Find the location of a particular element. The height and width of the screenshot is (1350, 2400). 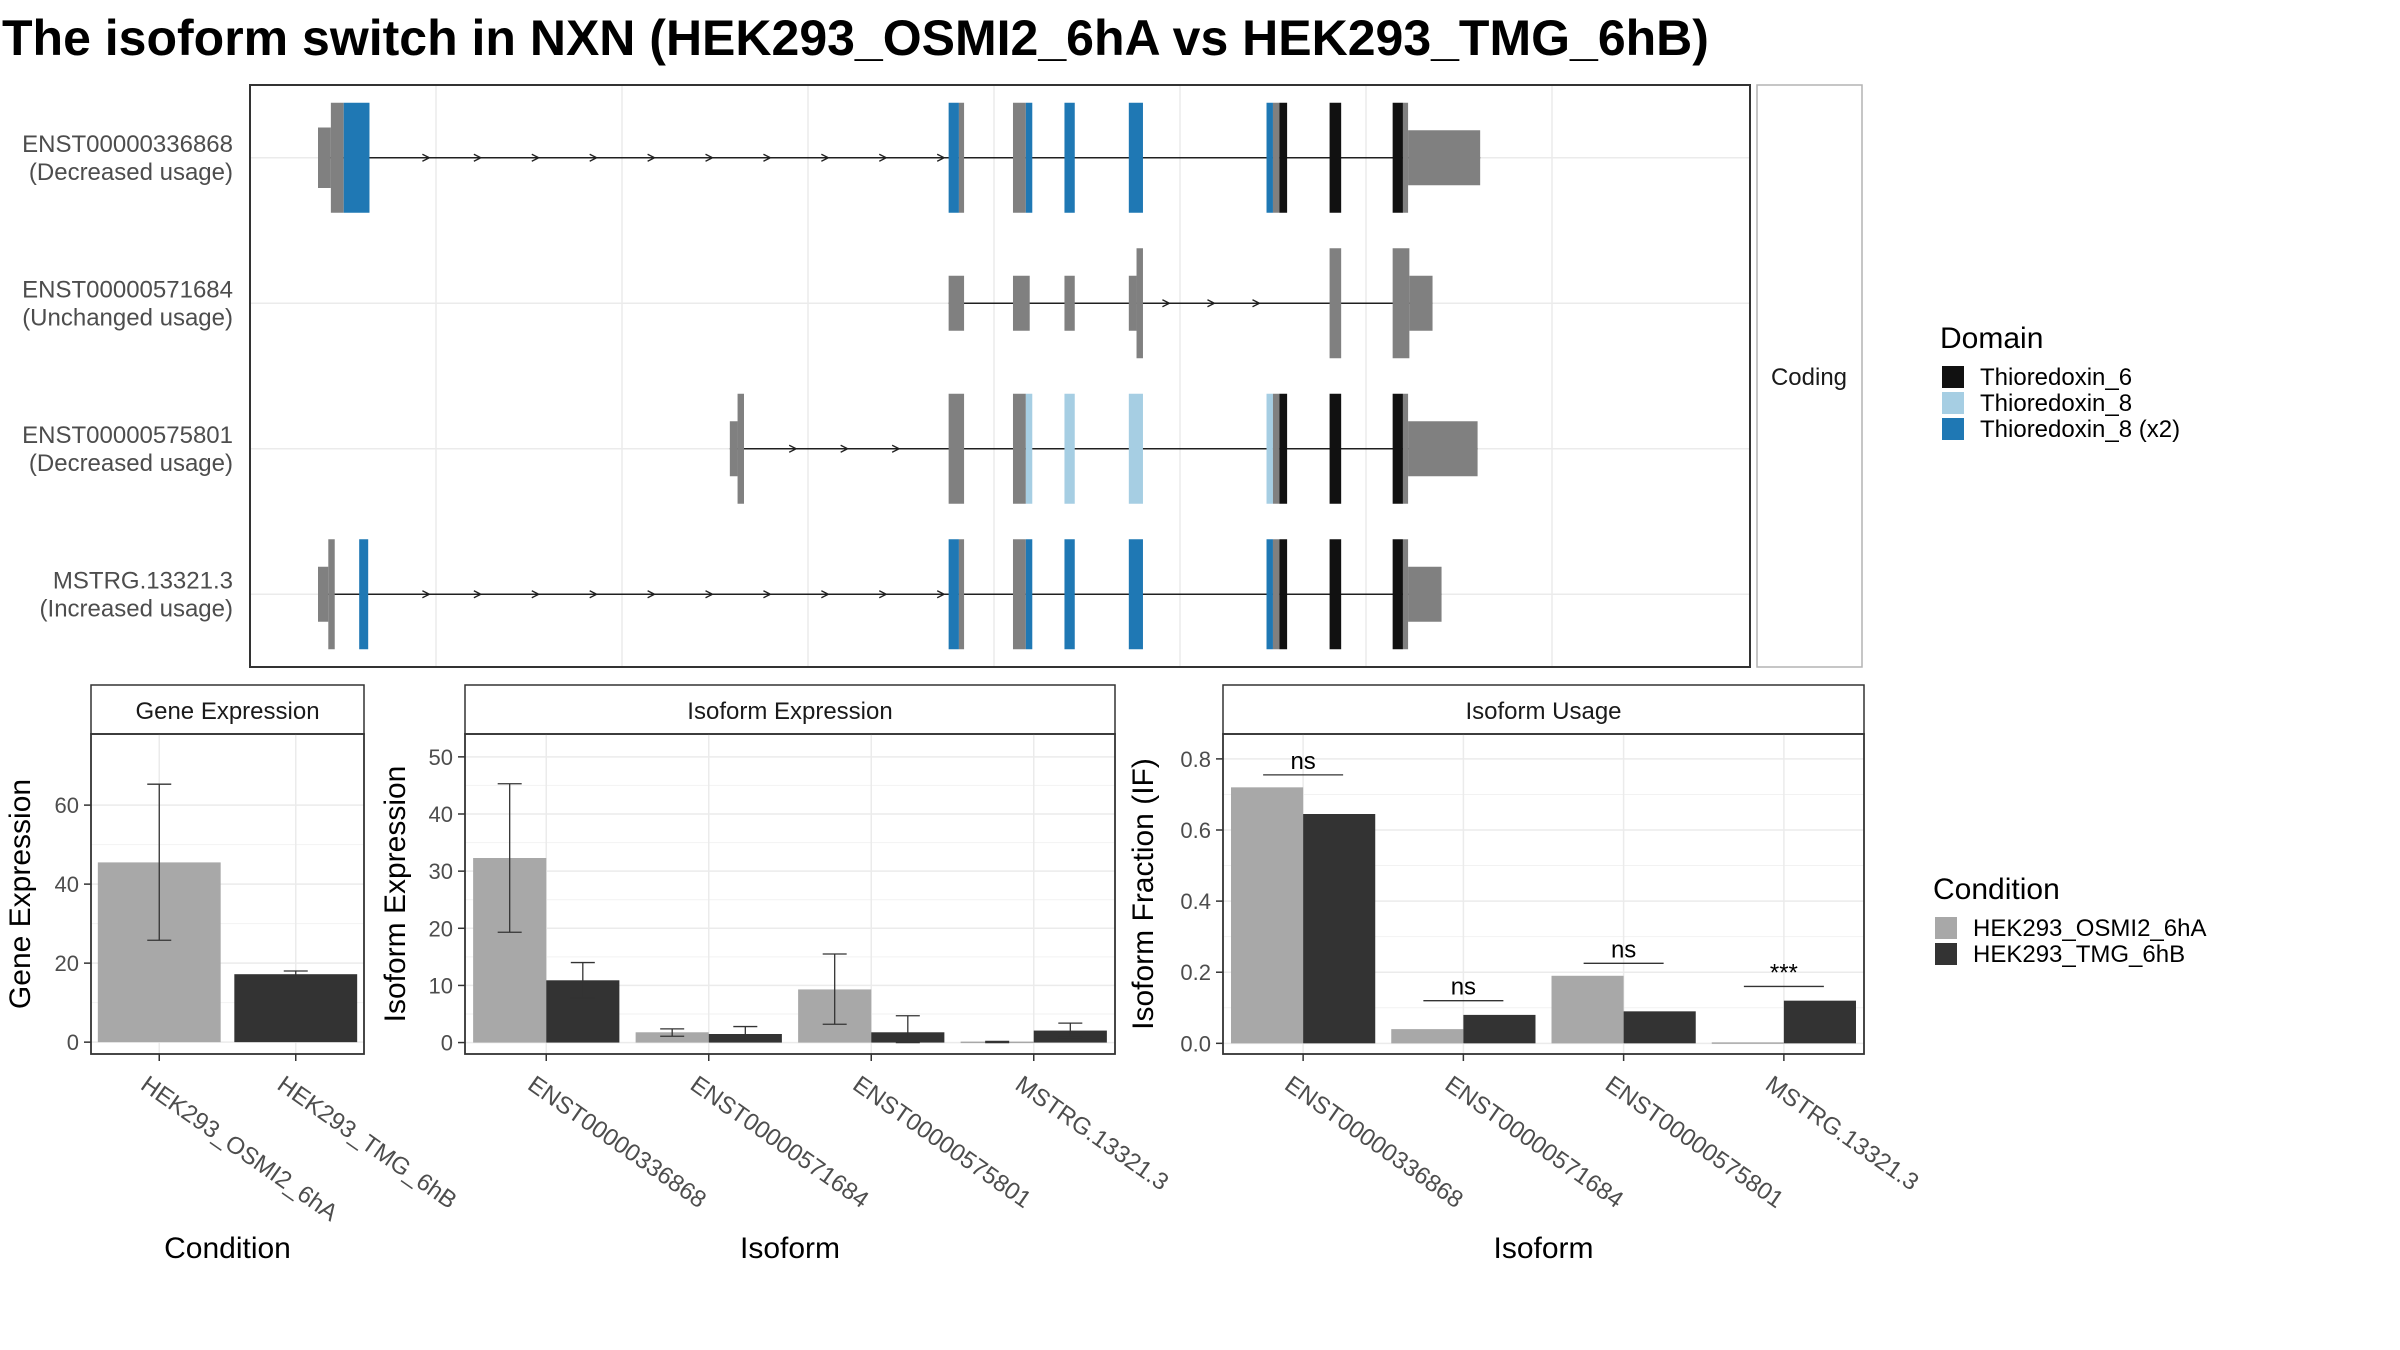

y-tick-label: 0.0 is located at coordinates (1195, 1043).